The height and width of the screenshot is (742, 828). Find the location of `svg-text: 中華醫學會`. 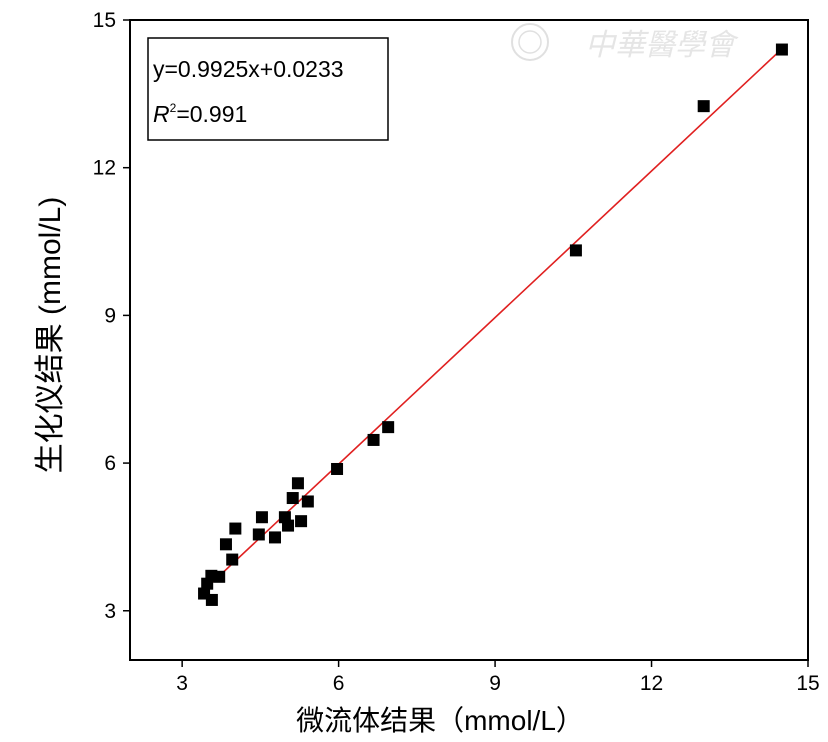

svg-text: 中華醫學會 is located at coordinates (662, 45).